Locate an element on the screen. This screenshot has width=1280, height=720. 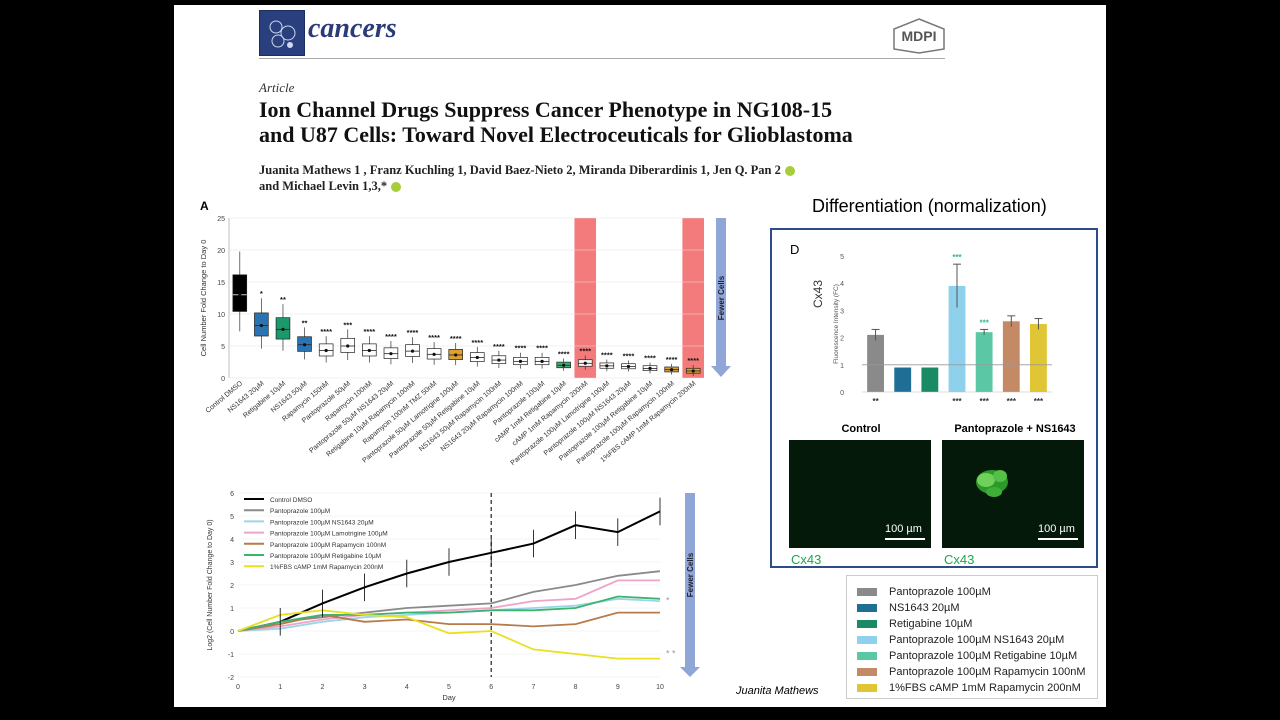
y-tick-label: 10 is located at coordinates (221, 315).